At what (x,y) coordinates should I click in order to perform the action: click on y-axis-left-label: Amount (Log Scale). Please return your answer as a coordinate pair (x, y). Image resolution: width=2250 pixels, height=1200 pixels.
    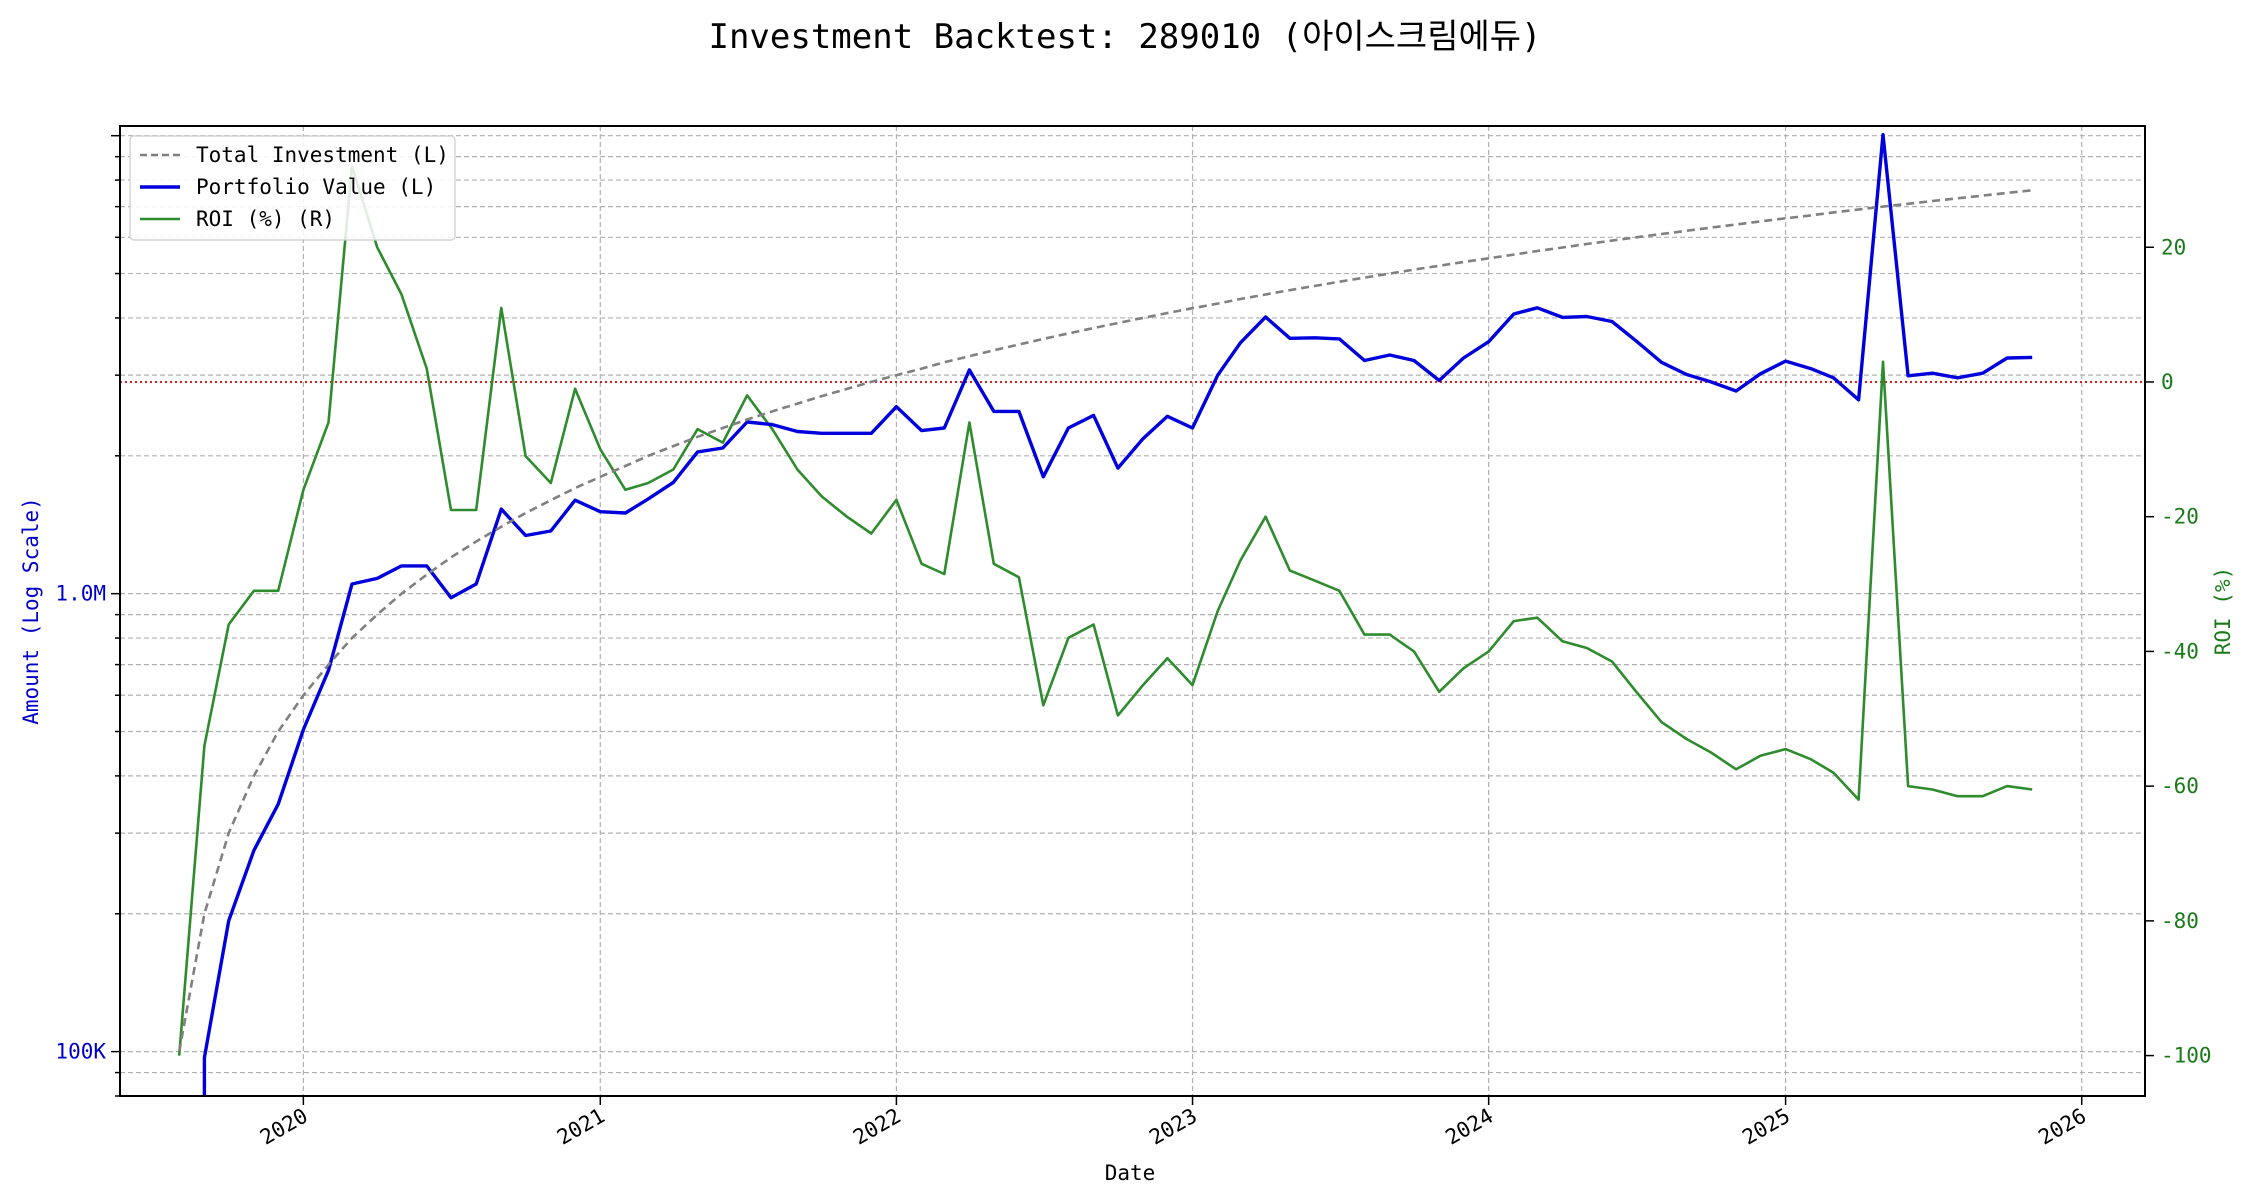
    Looking at the image, I should click on (31, 611).